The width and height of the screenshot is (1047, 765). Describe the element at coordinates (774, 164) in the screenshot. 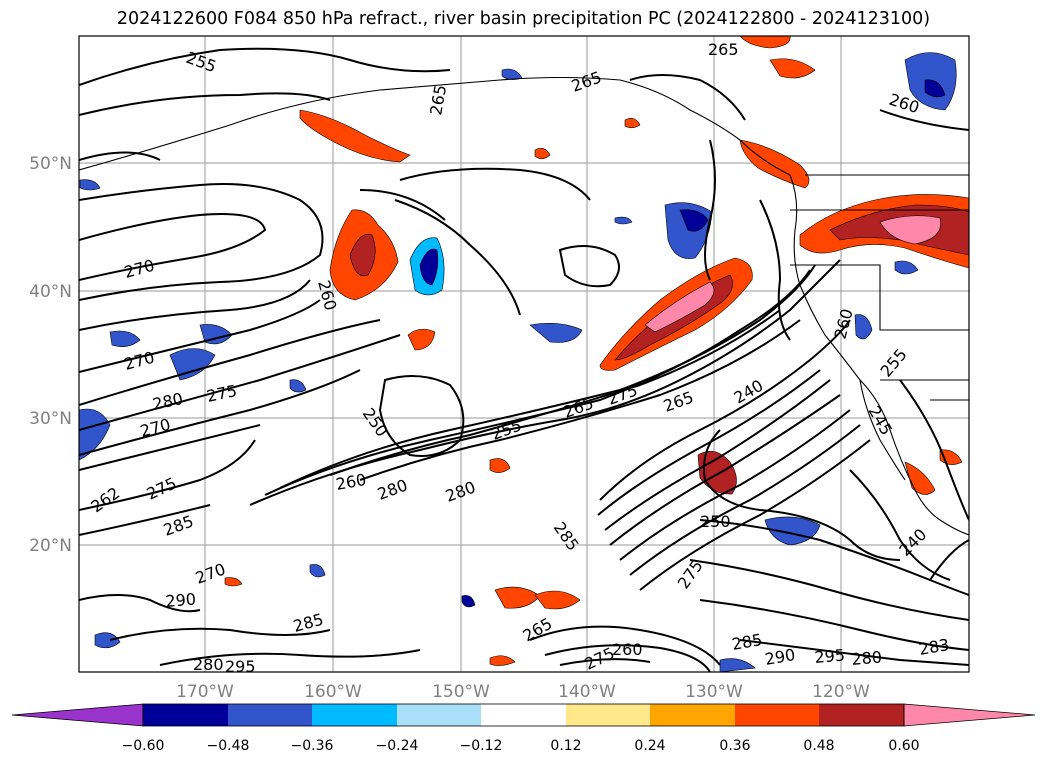

I see `precip-patch-bc-coast` at that location.